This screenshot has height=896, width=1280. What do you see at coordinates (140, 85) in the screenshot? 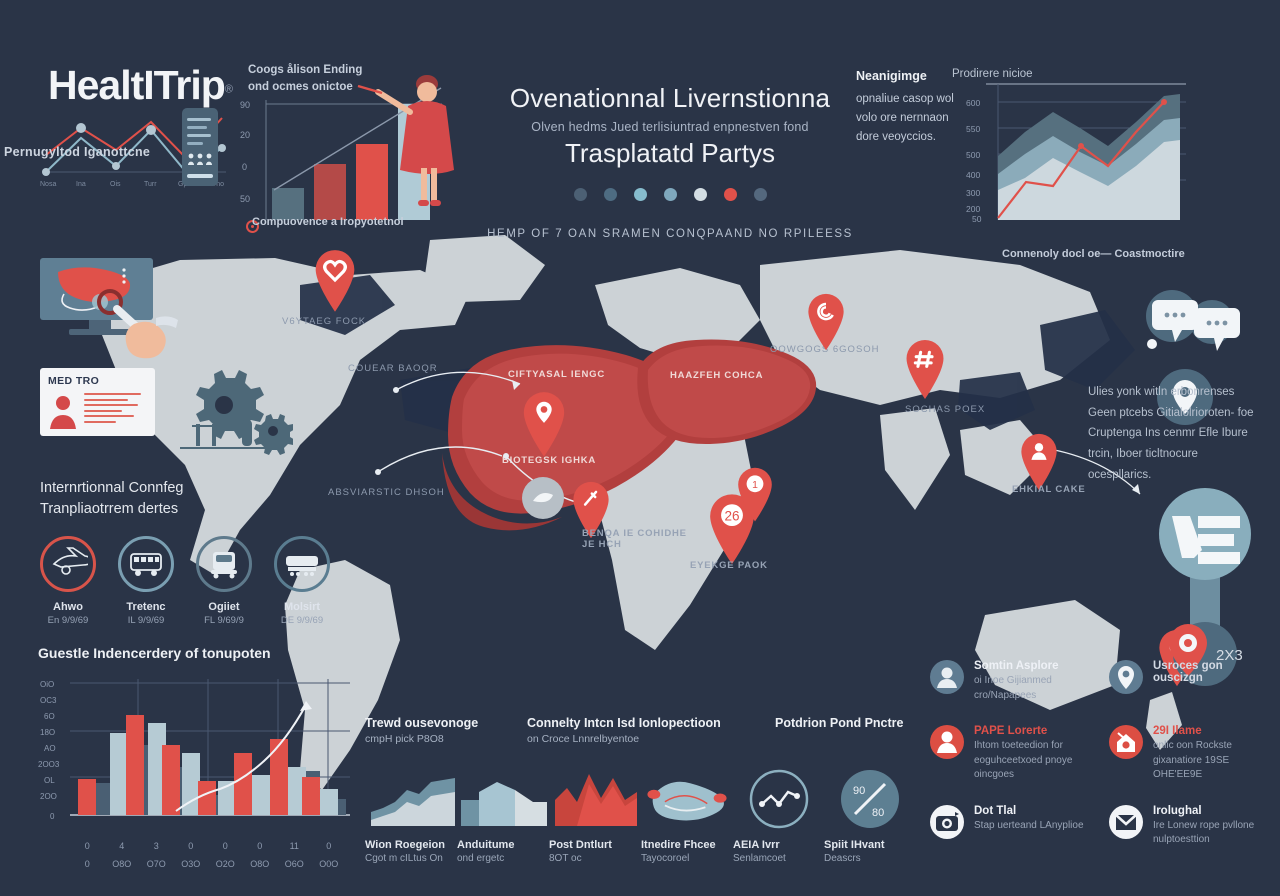
I see `brand-logo: HealtITrip®` at bounding box center [140, 85].